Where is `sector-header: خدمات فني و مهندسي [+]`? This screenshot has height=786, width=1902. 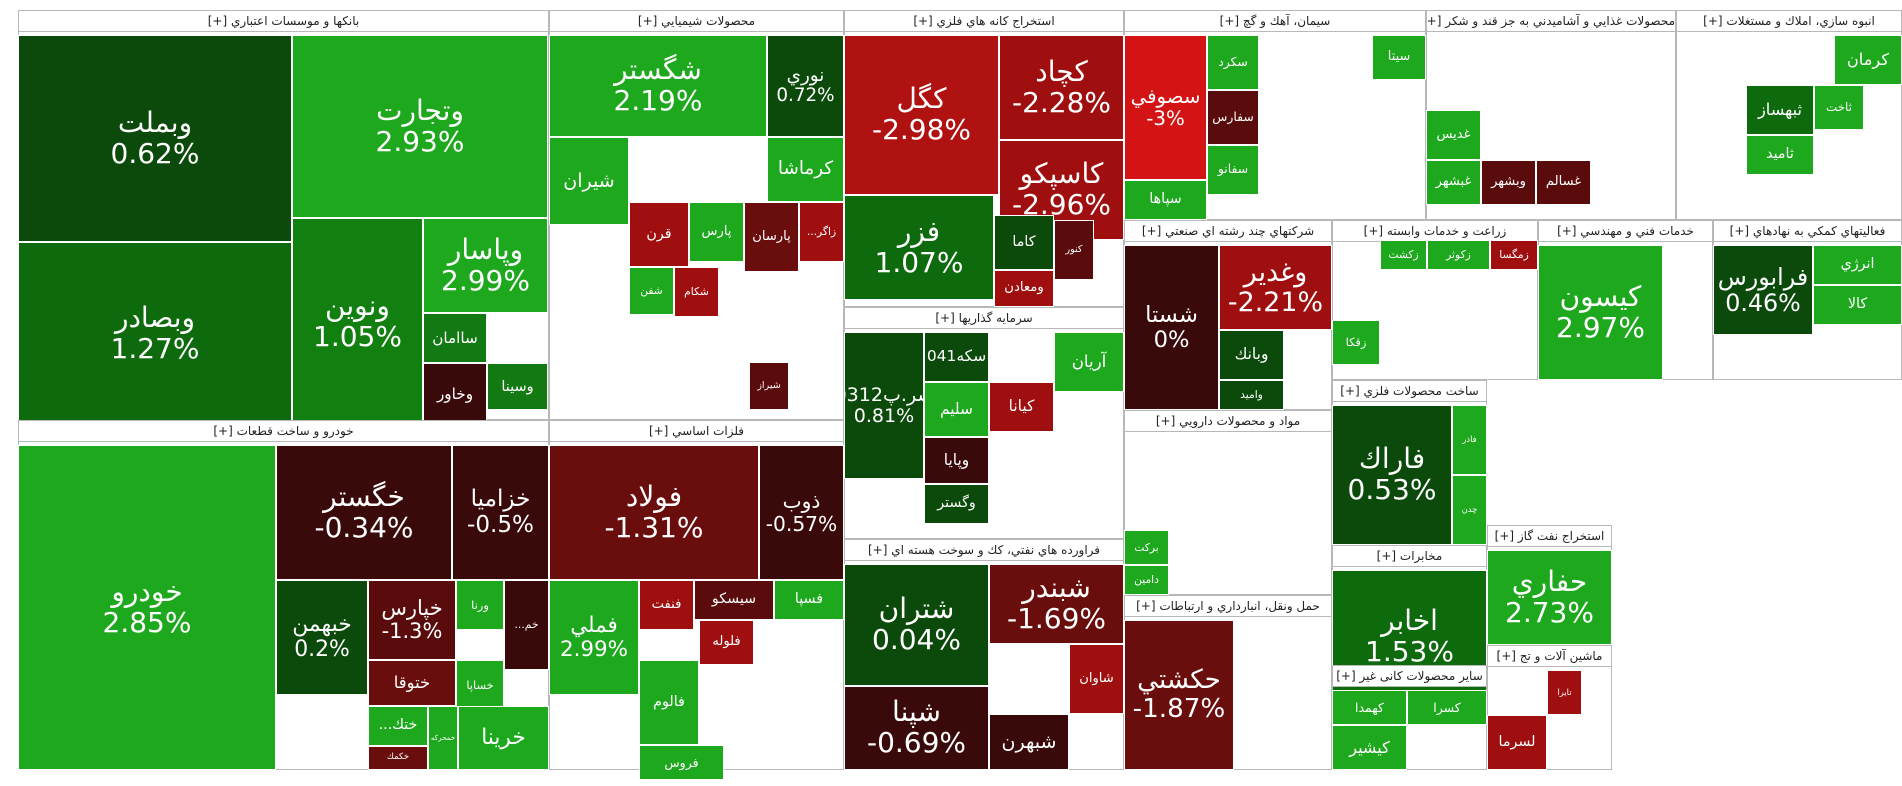
sector-header: خدمات فني و مهندسي [+] is located at coordinates (1625, 231).